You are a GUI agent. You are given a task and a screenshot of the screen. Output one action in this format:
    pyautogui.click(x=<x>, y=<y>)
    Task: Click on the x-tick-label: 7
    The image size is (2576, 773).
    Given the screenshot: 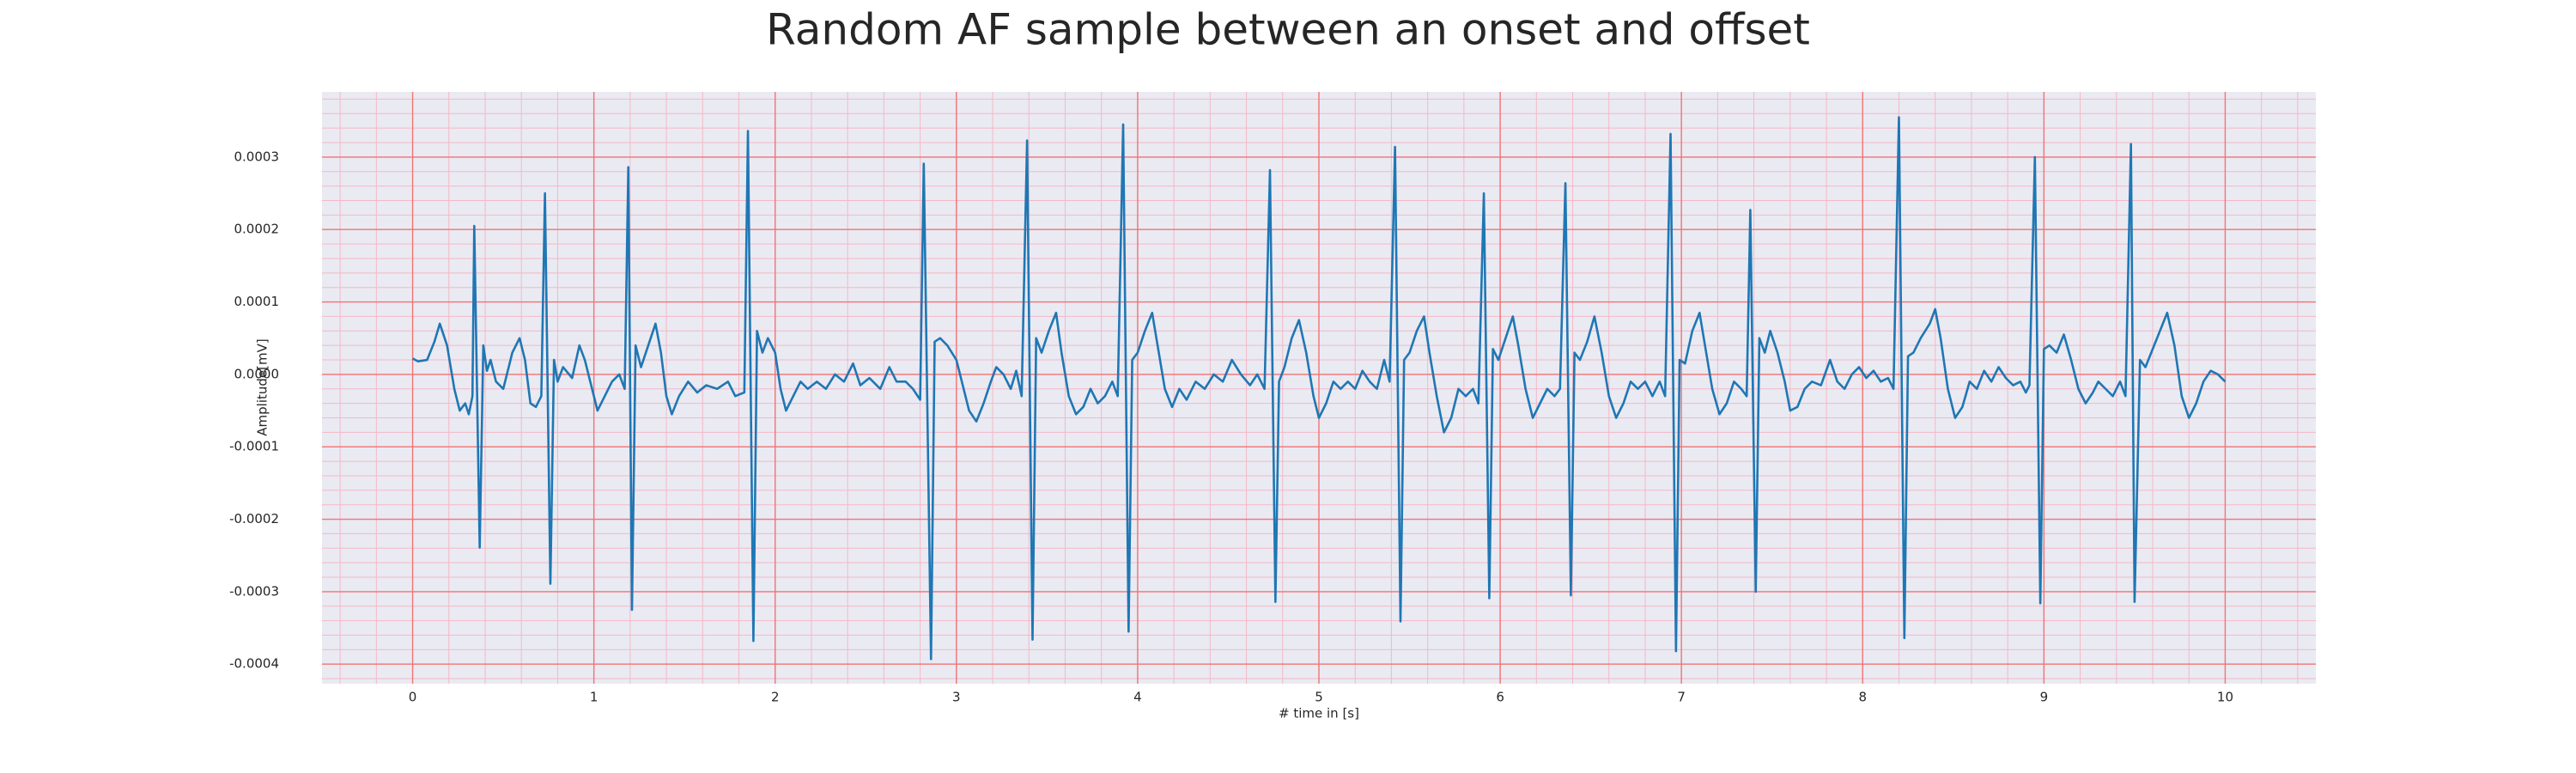 What is the action you would take?
    pyautogui.click(x=1682, y=697)
    